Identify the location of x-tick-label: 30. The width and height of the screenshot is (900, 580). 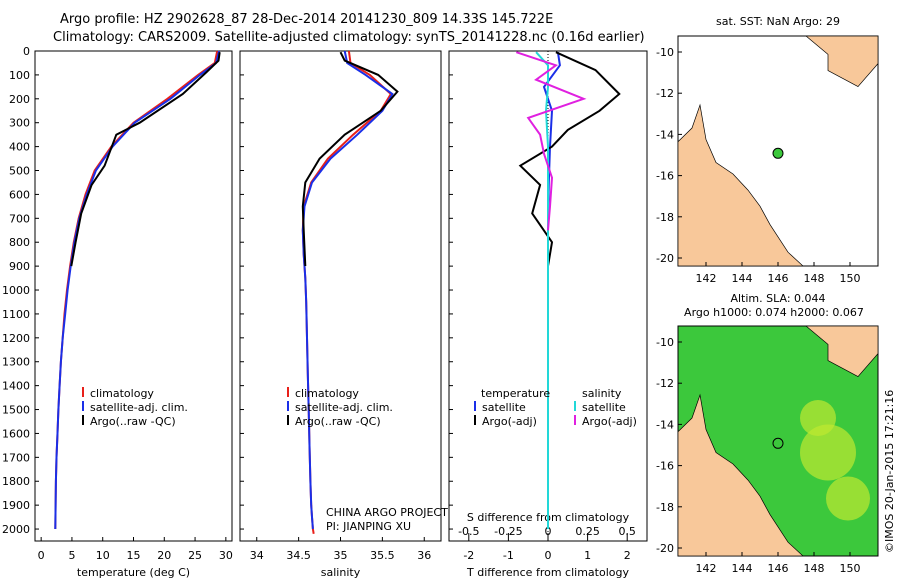
(226, 555).